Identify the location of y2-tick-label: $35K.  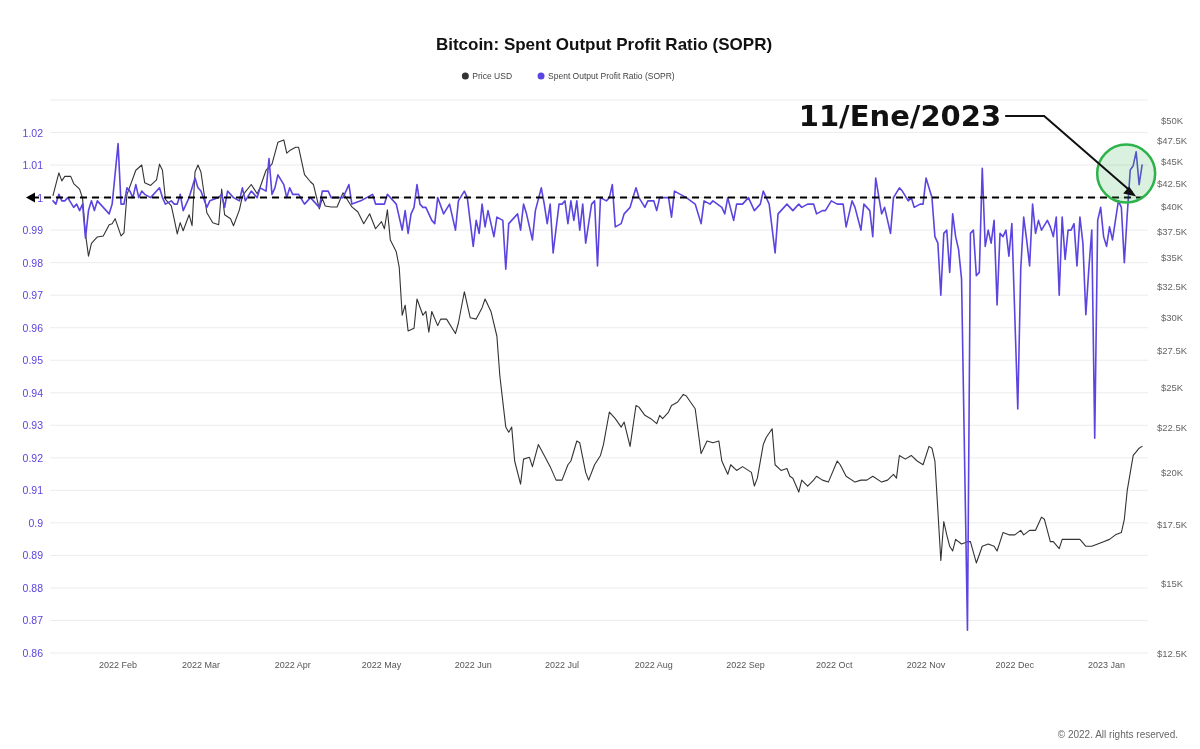
(1172, 258).